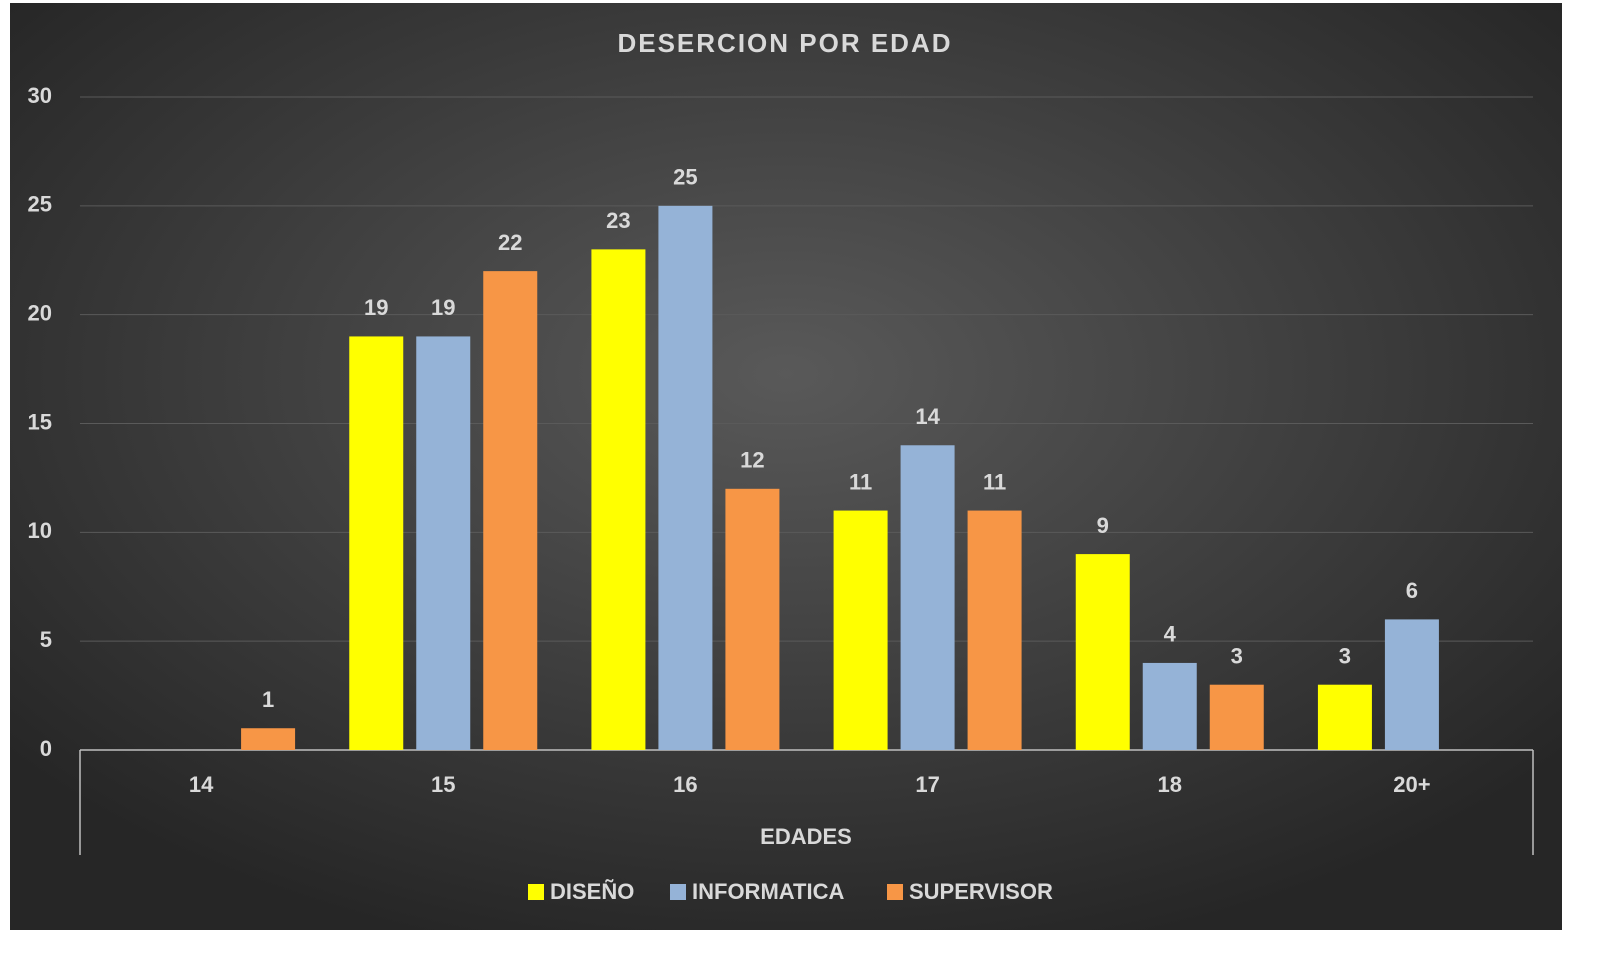 The height and width of the screenshot is (953, 1608). I want to click on y-tick-label: 30, so click(40, 95).